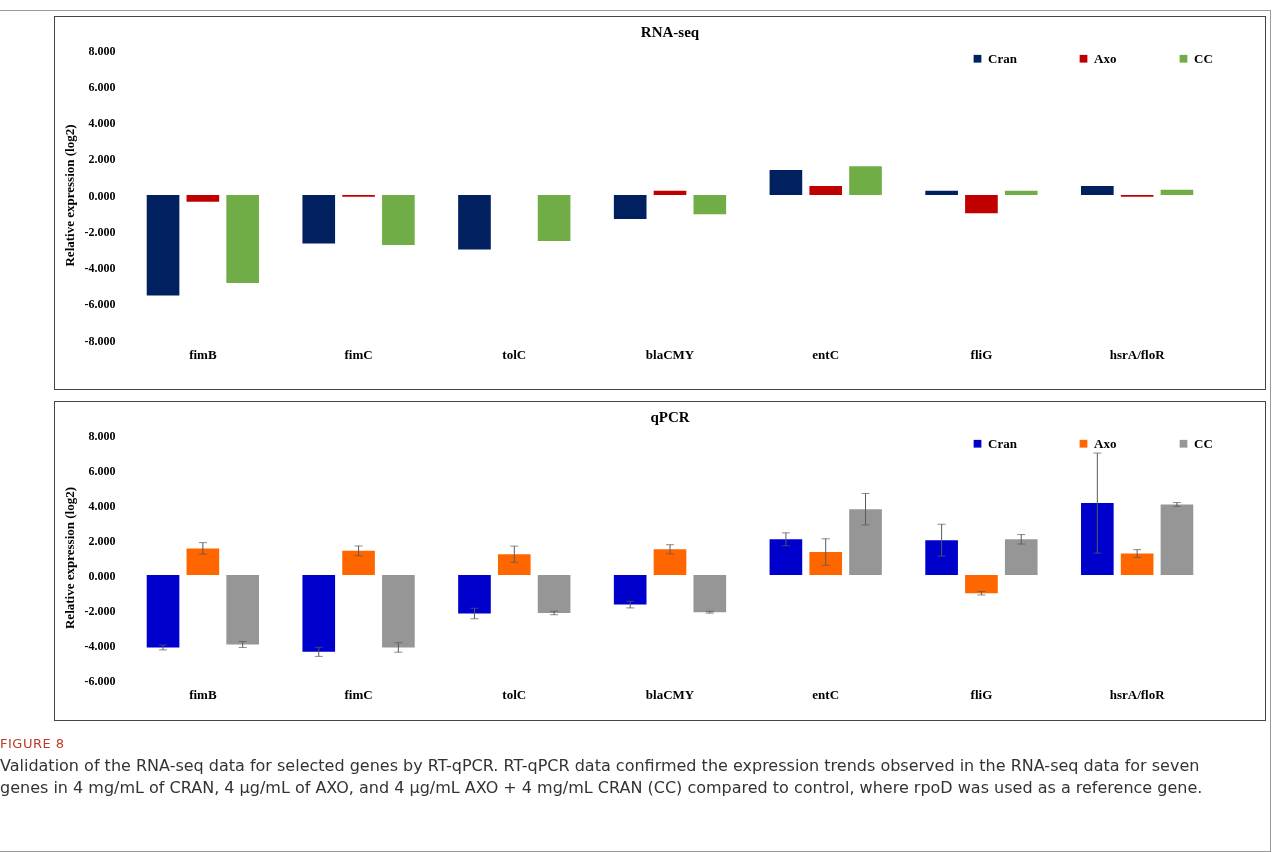 The height and width of the screenshot is (852, 1282). What do you see at coordinates (100, 340) in the screenshot?
I see `y-tick-label: -8.000` at bounding box center [100, 340].